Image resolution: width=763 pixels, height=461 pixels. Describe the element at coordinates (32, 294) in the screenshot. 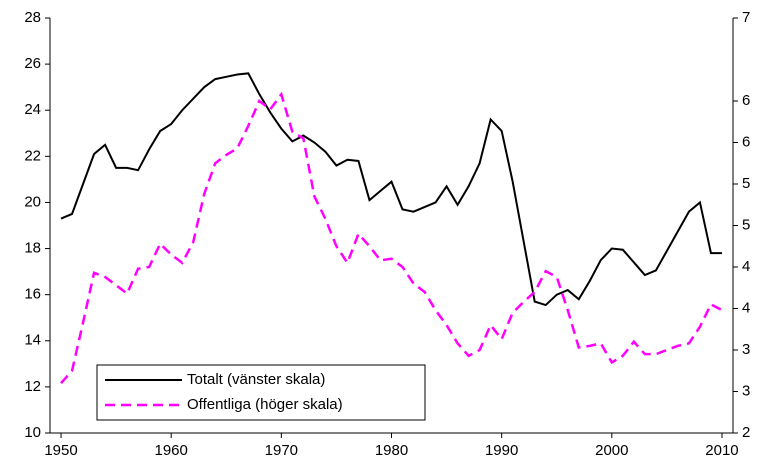

I see `y-tick-label: 16` at that location.